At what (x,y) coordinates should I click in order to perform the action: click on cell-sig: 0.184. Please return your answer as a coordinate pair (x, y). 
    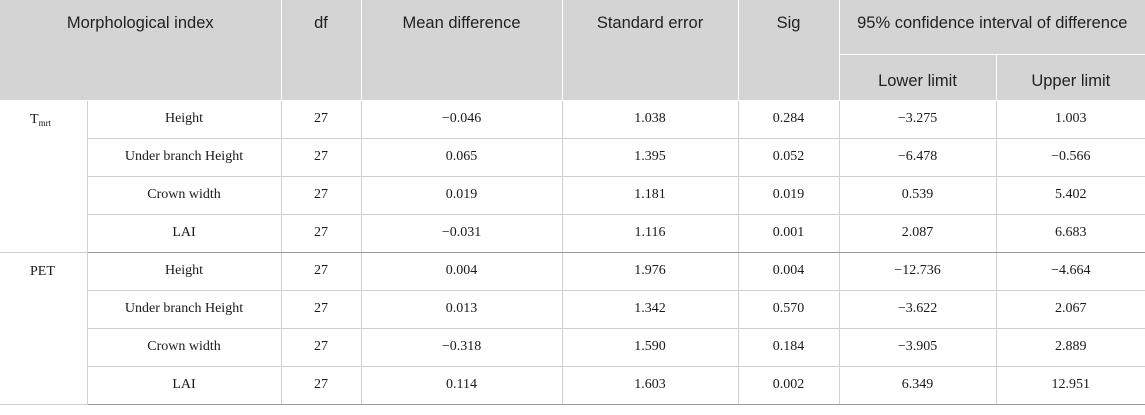
    Looking at the image, I should click on (789, 347).